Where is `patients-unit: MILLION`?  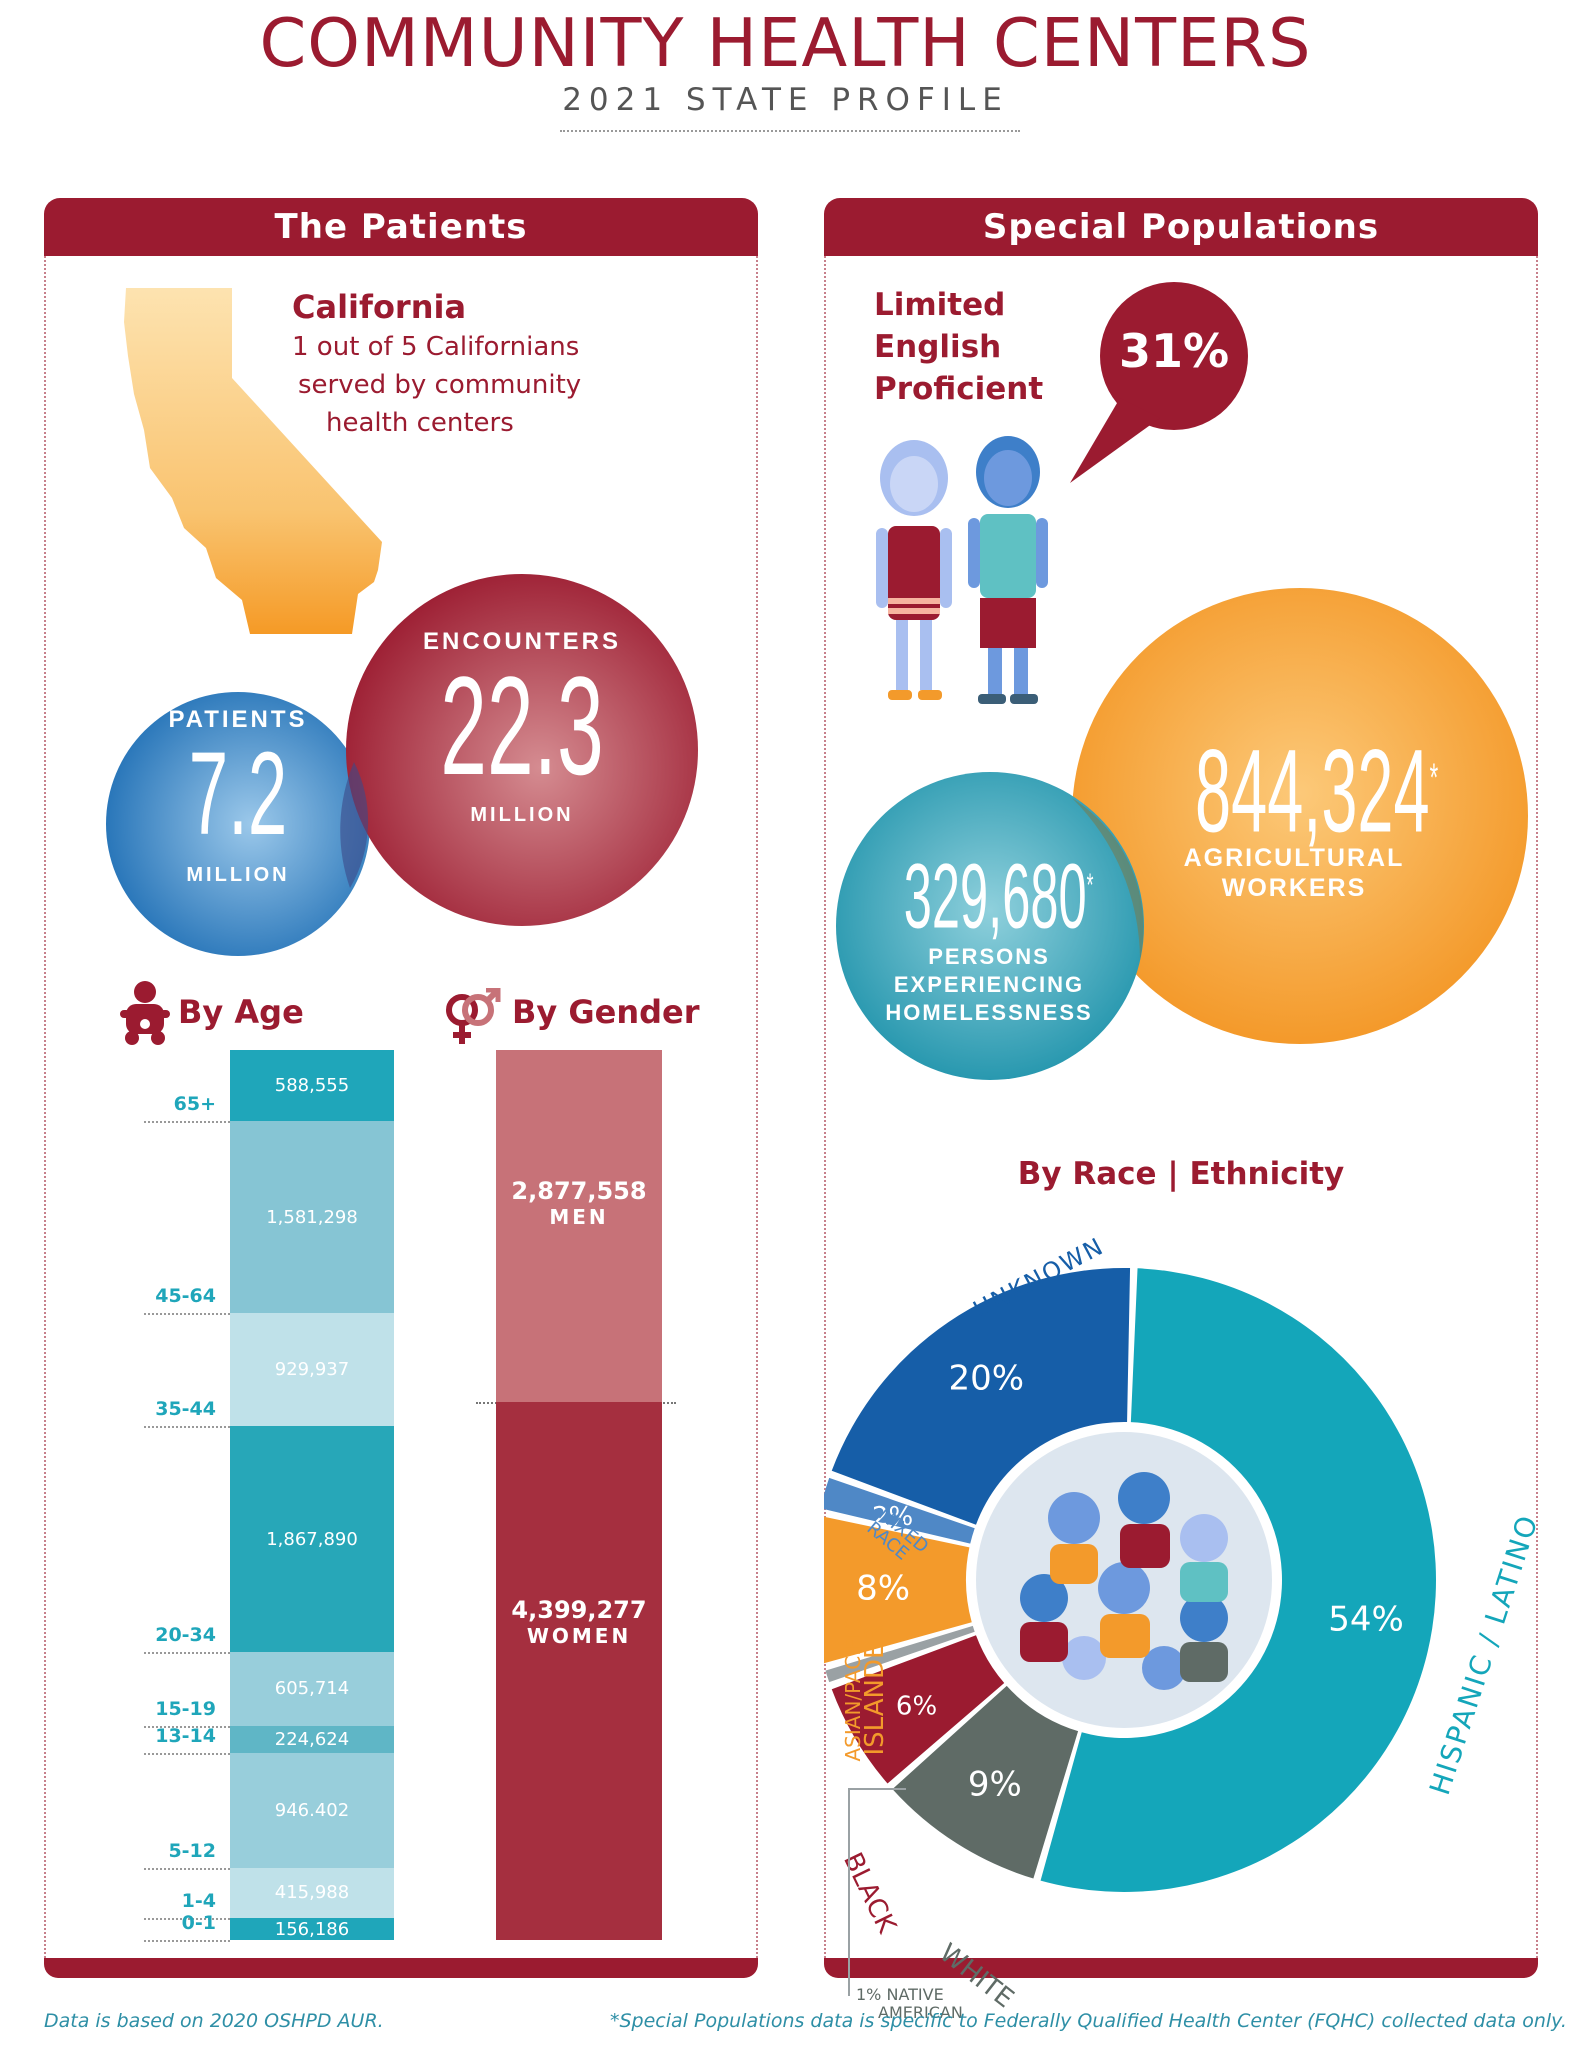 patients-unit: MILLION is located at coordinates (238, 875).